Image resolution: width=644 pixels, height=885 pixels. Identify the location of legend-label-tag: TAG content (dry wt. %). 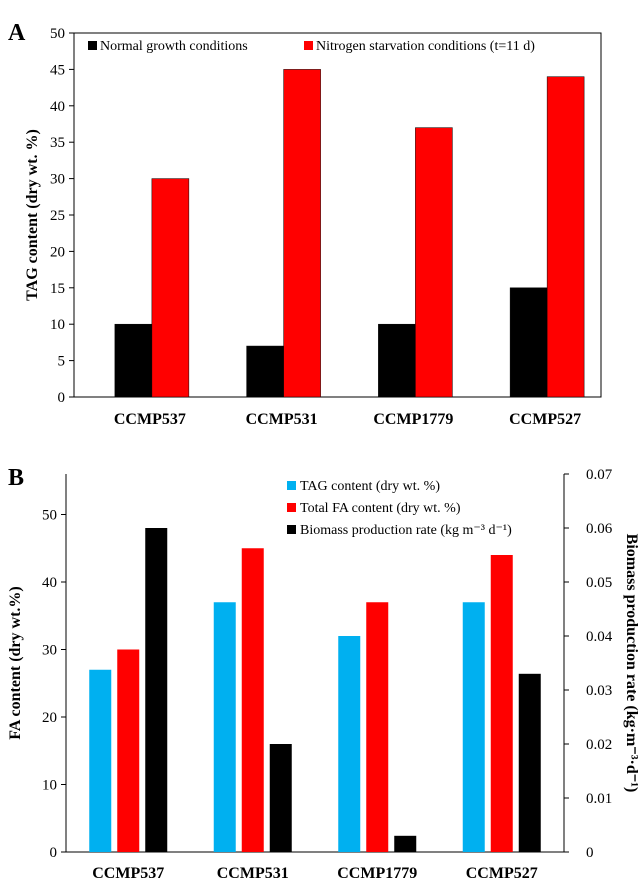
(370, 486).